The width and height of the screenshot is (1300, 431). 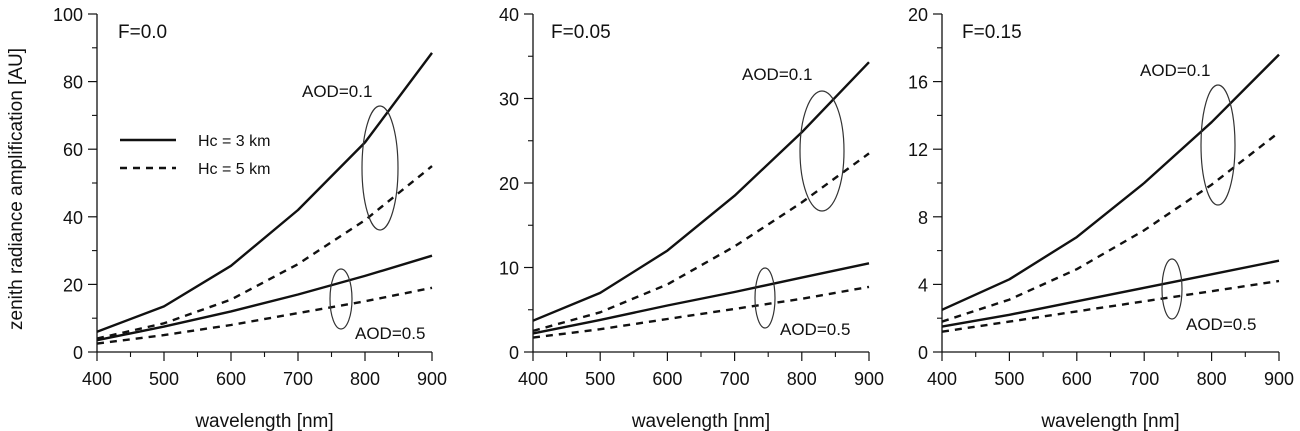 I want to click on y-axis-title: zenith radiance amplification [AU], so click(x=16, y=189).